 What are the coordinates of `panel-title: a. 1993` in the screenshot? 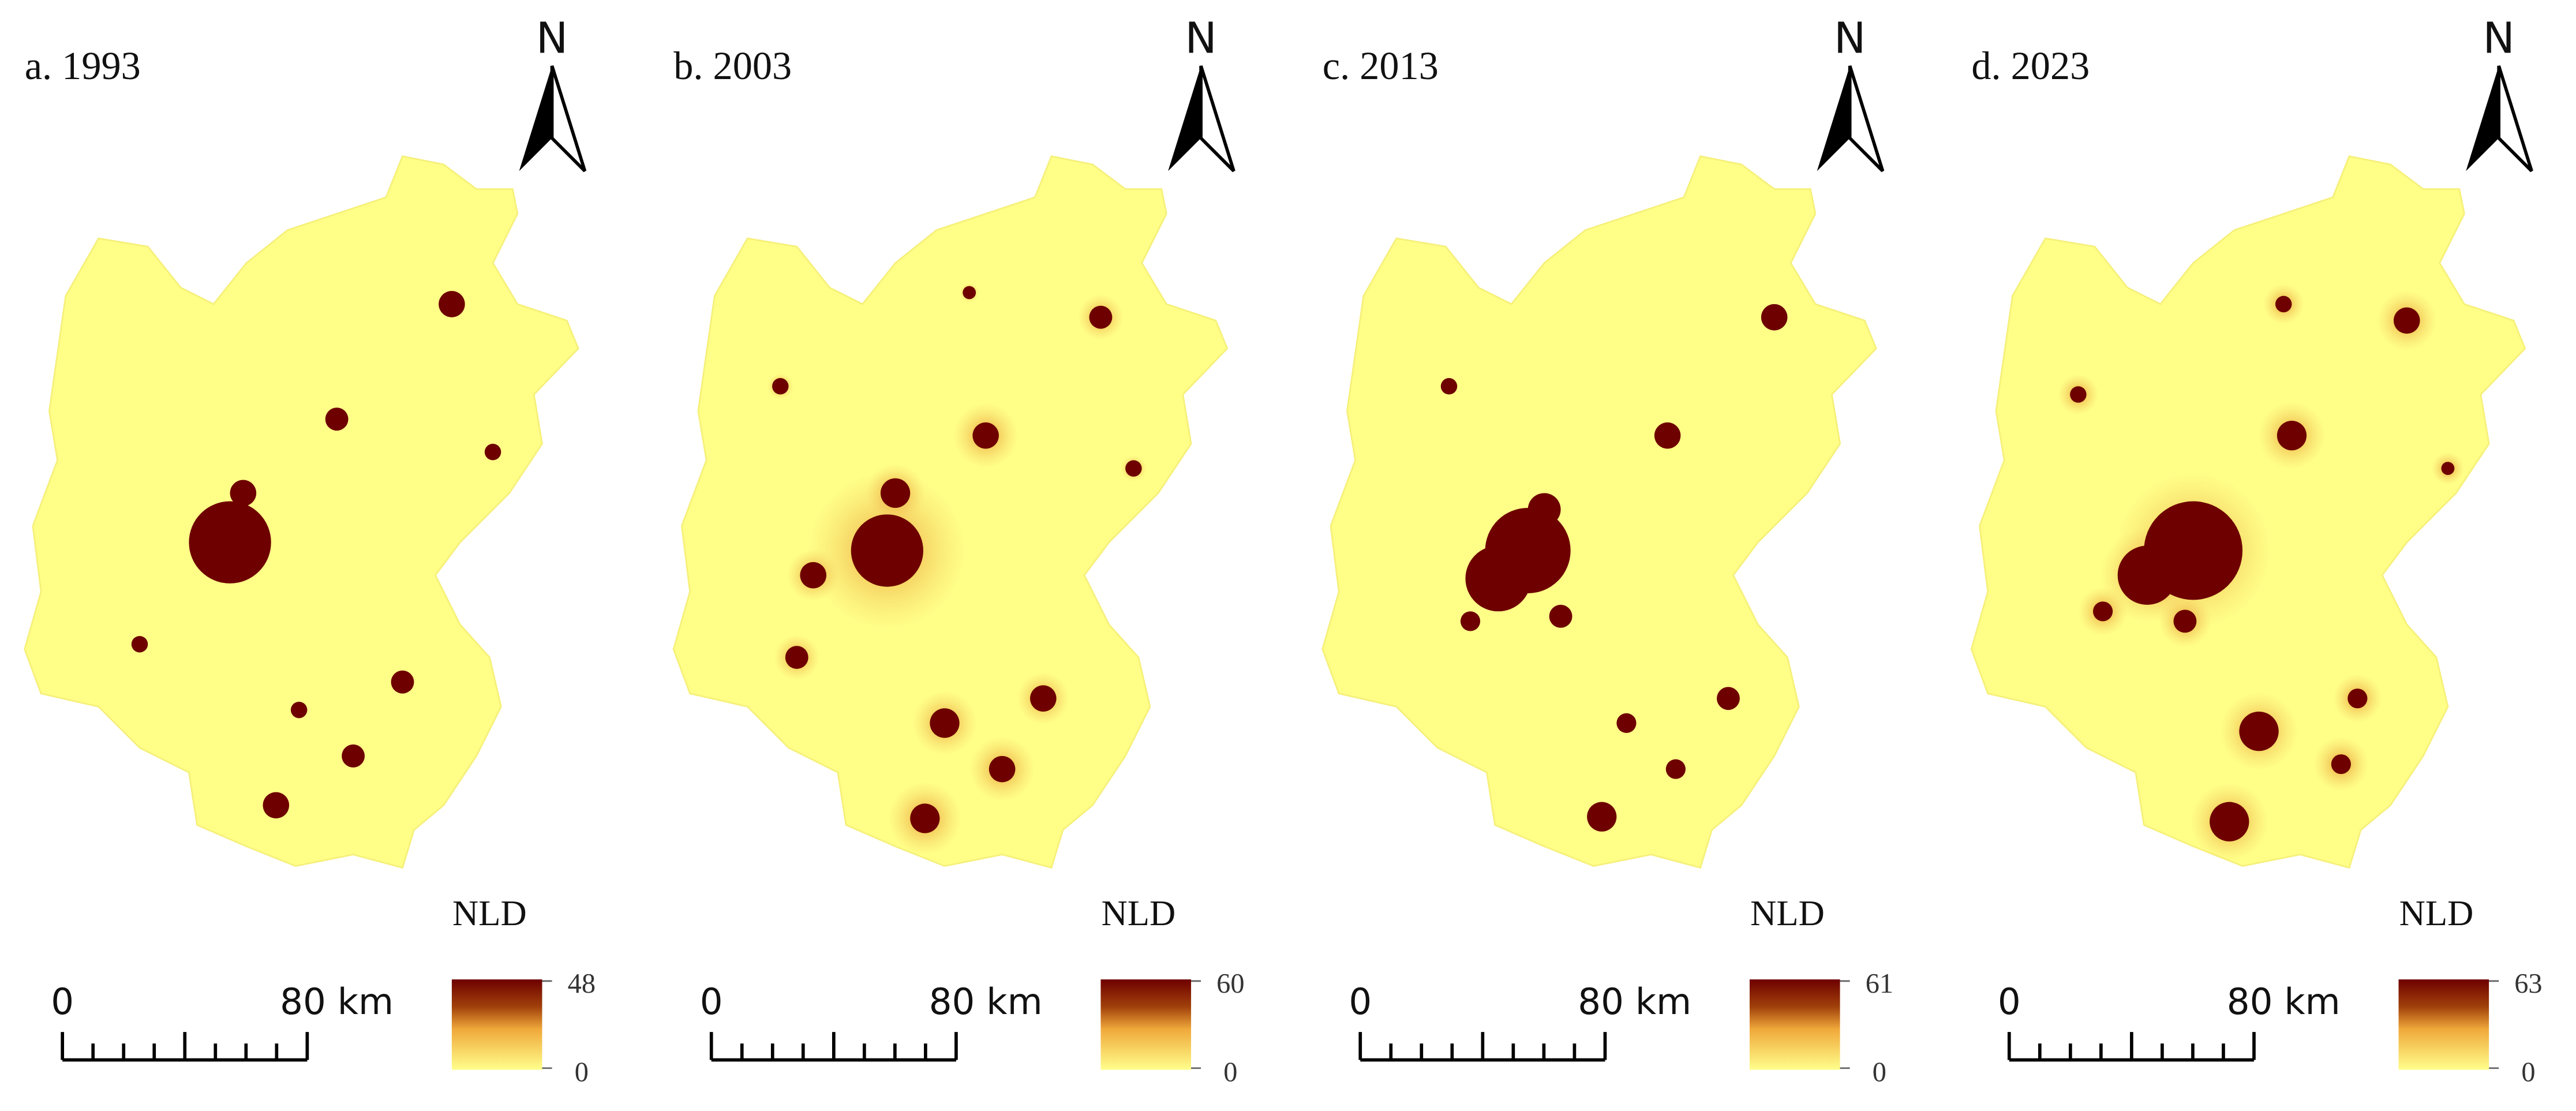 It's located at (83, 66).